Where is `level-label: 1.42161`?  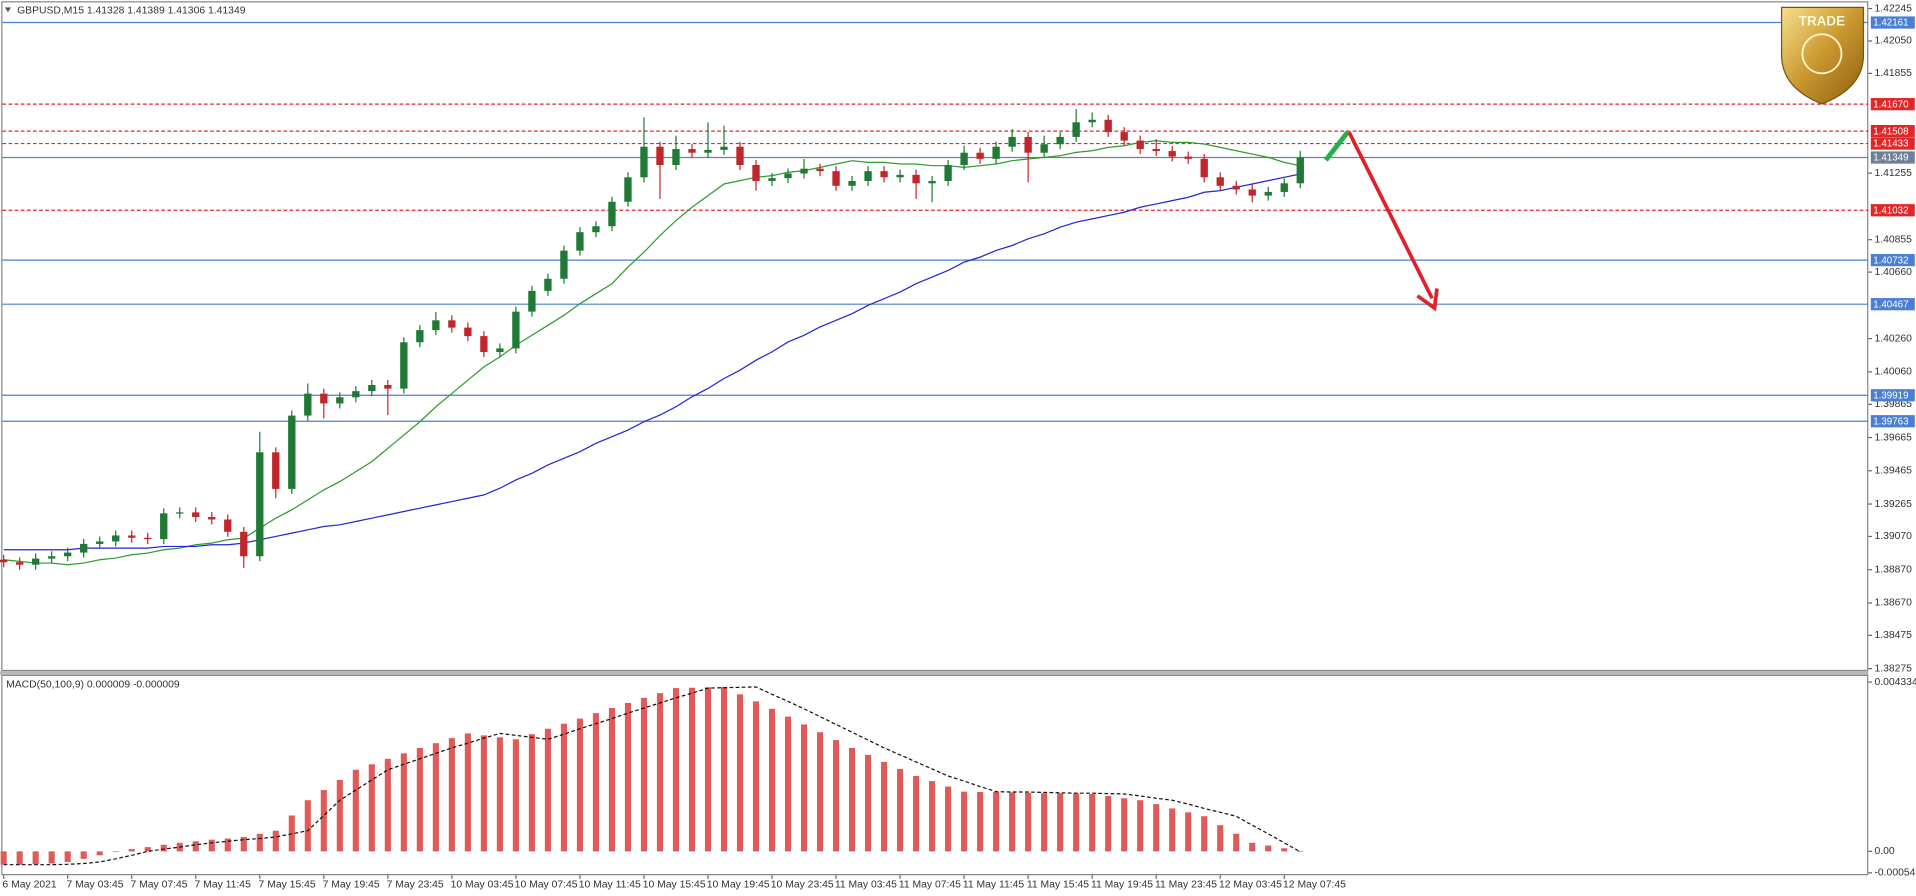
level-label: 1.42161 is located at coordinates (1890, 23).